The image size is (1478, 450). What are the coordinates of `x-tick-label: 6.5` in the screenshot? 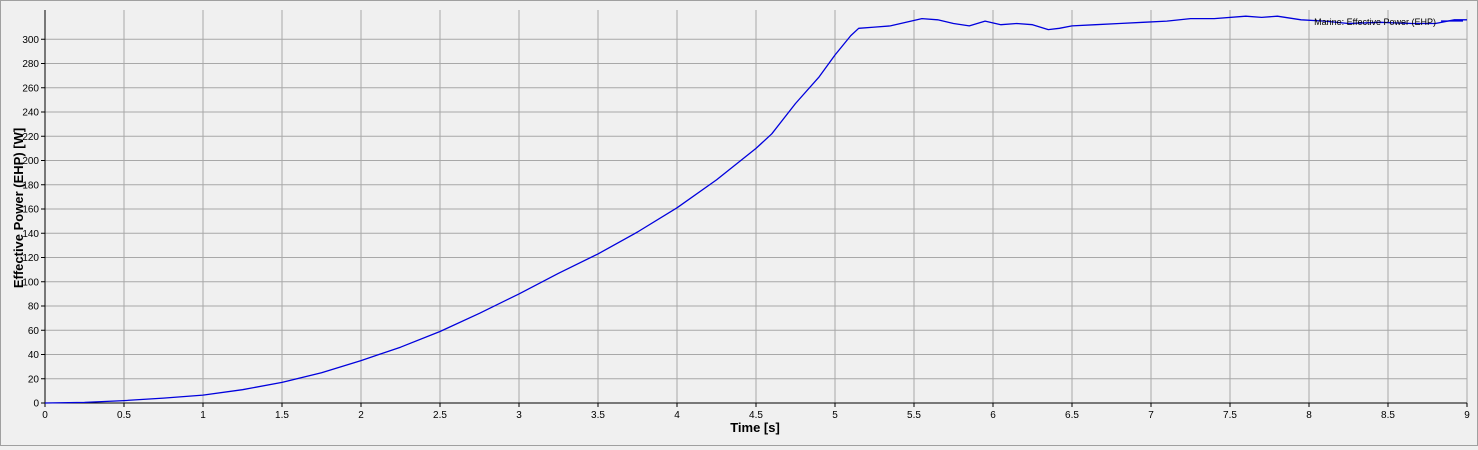 It's located at (1072, 415).